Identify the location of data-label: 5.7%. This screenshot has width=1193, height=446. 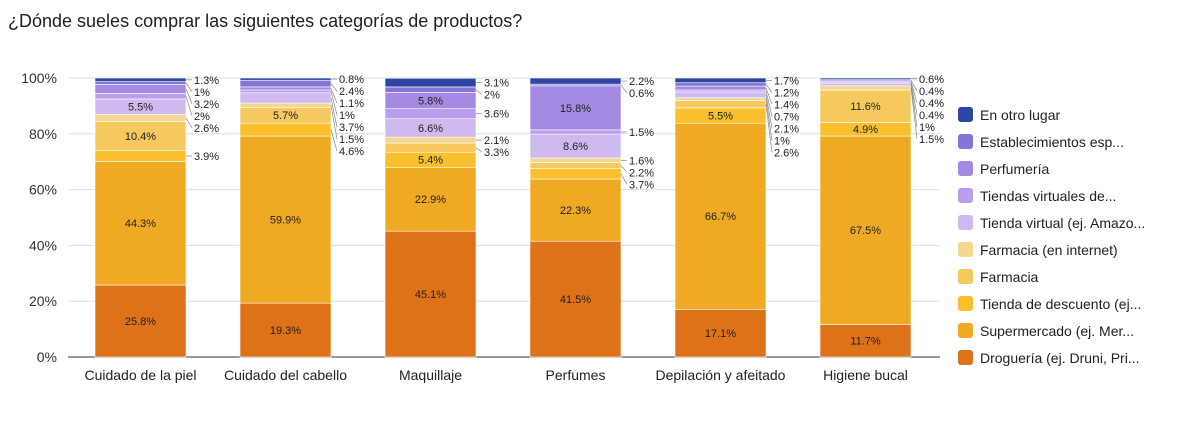
(285, 116).